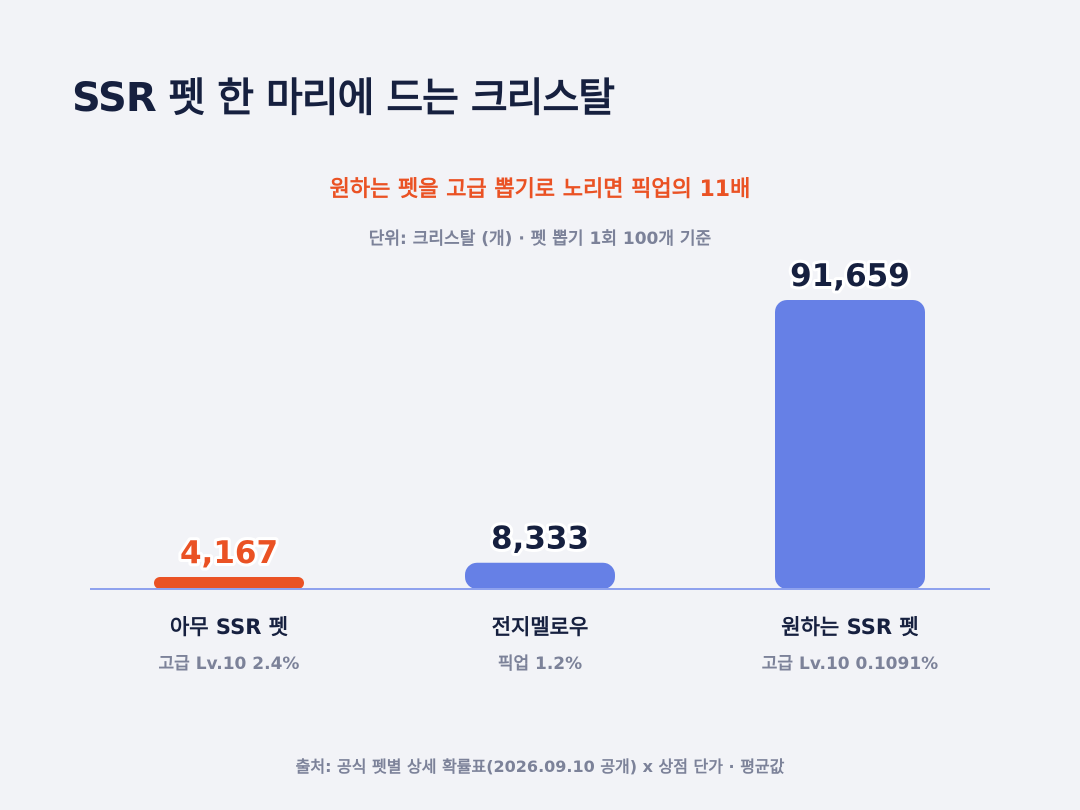  Describe the element at coordinates (540, 239) in the screenshot. I see `chart-unit-note: 단위: 크리스탈 (개) · 펫 뽑기 1회 100개 기준` at that location.